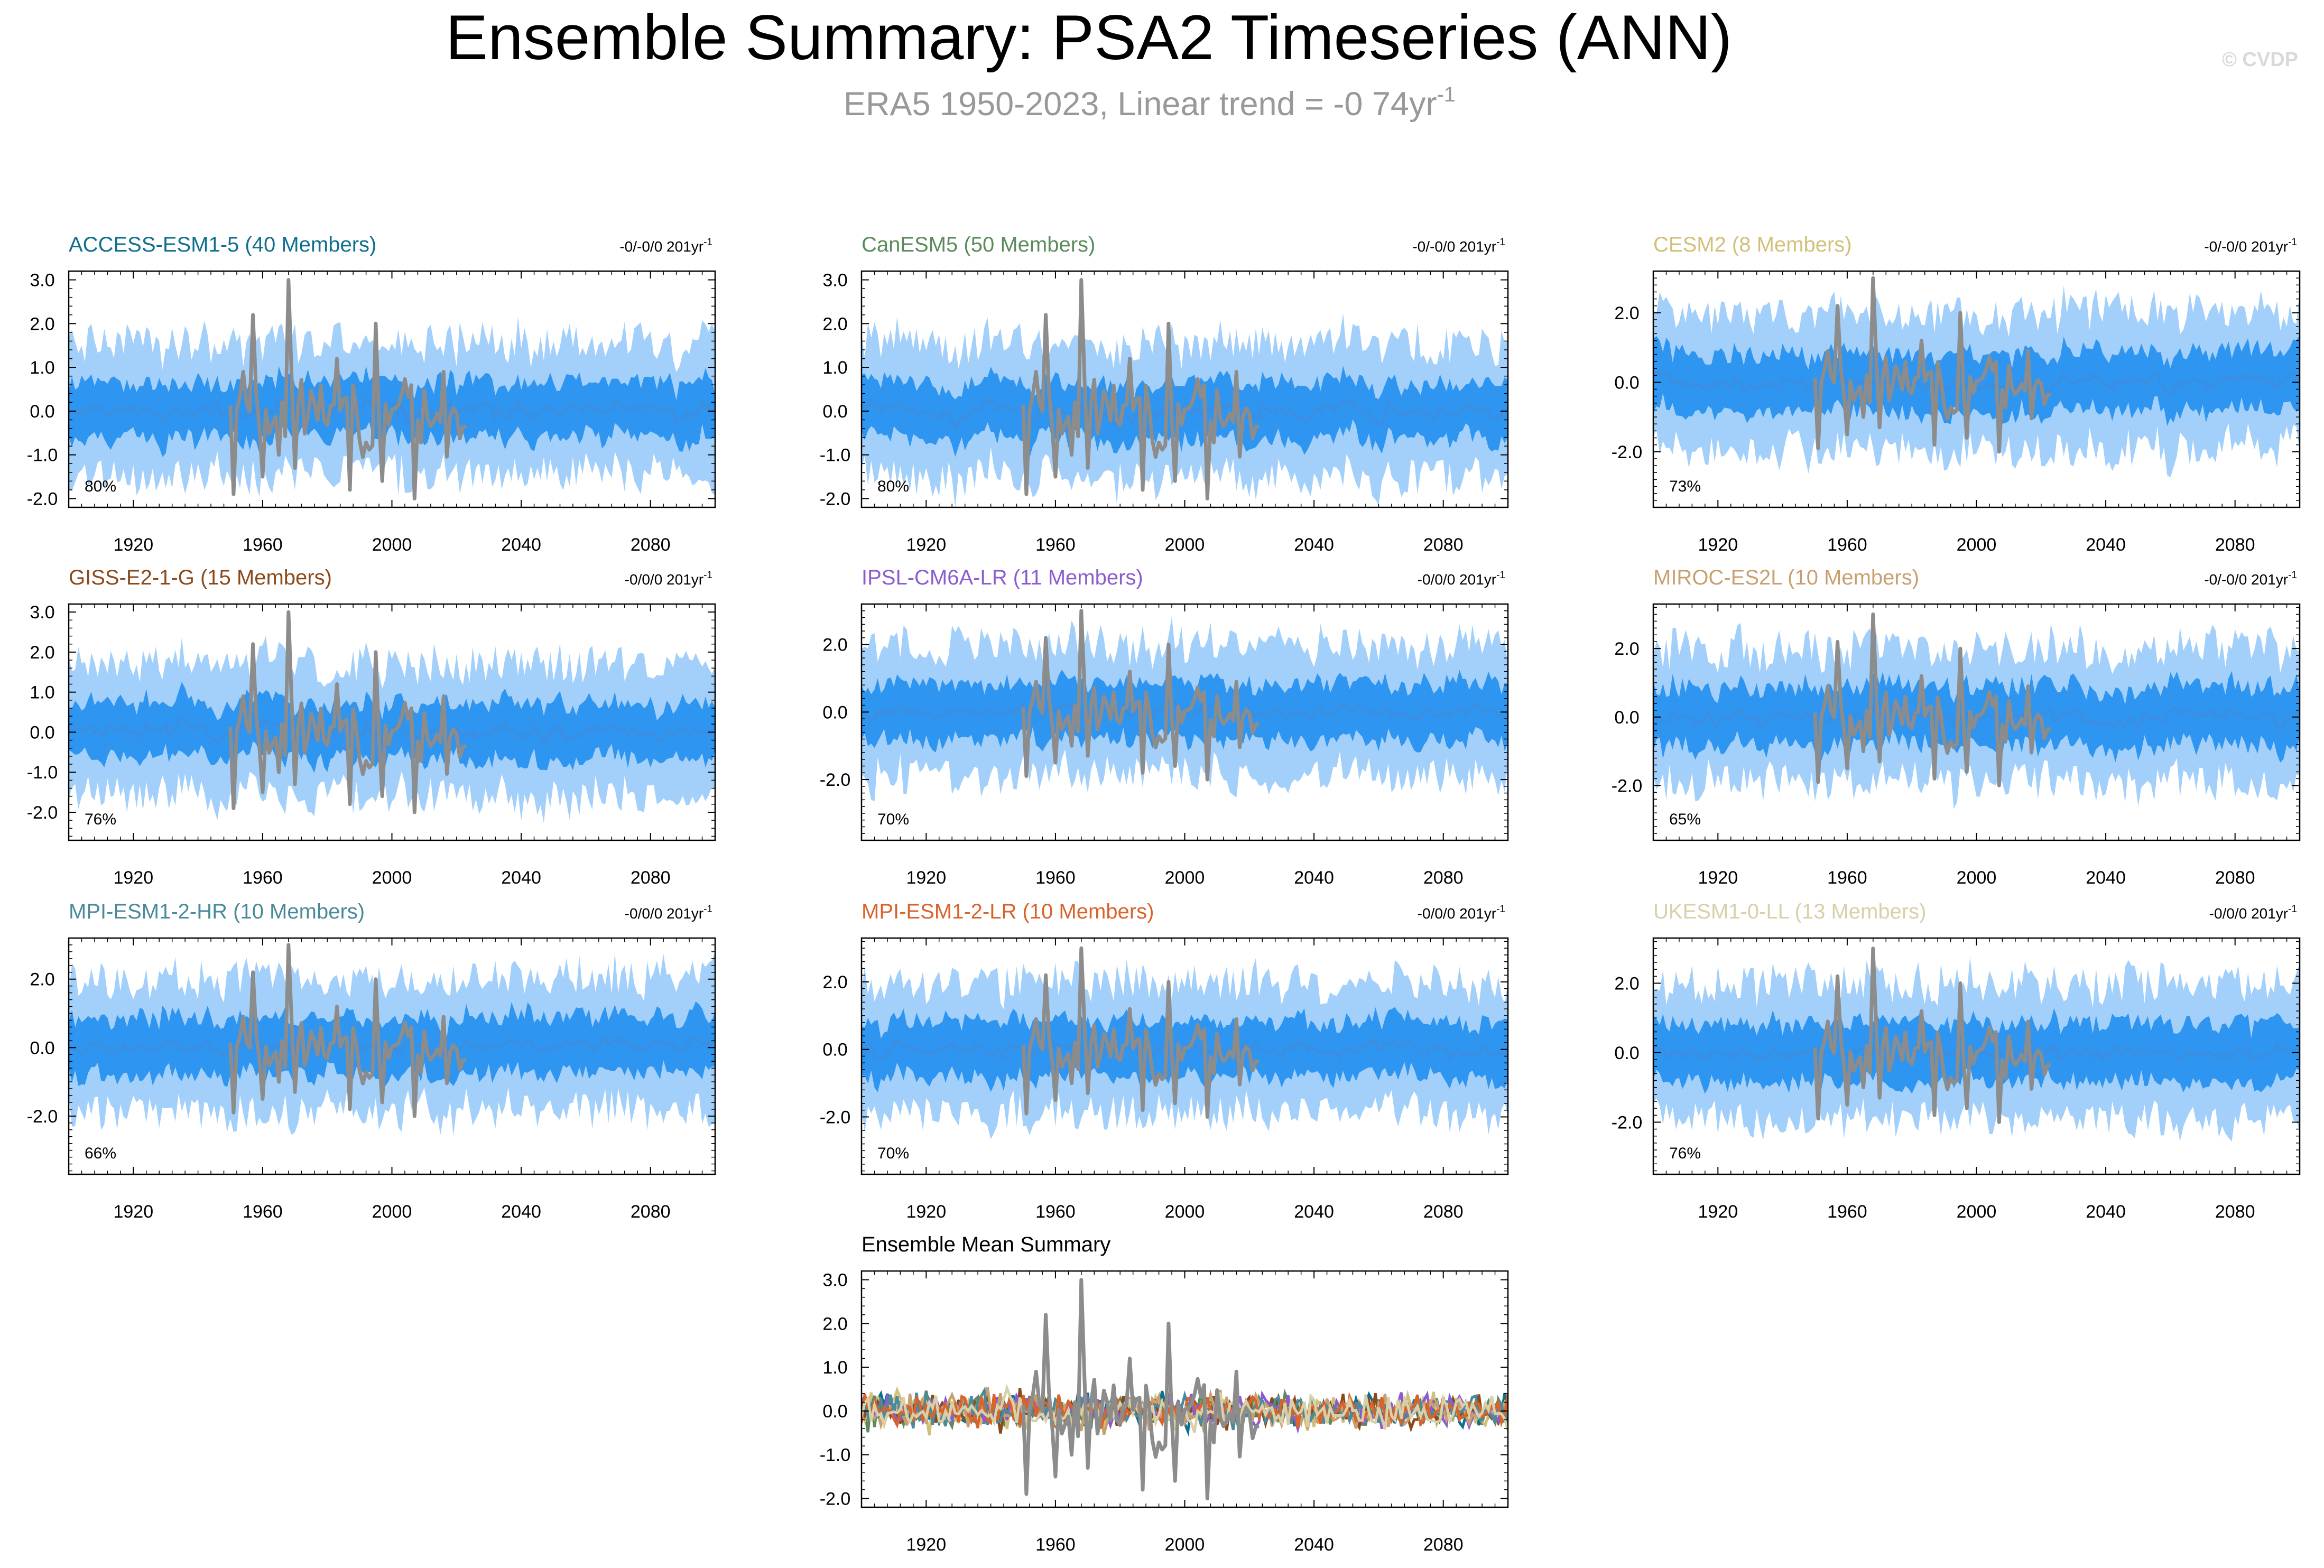  What do you see at coordinates (1789, 912) in the screenshot?
I see `panel-title: UKESM1-0-LL (13 Members)` at bounding box center [1789, 912].